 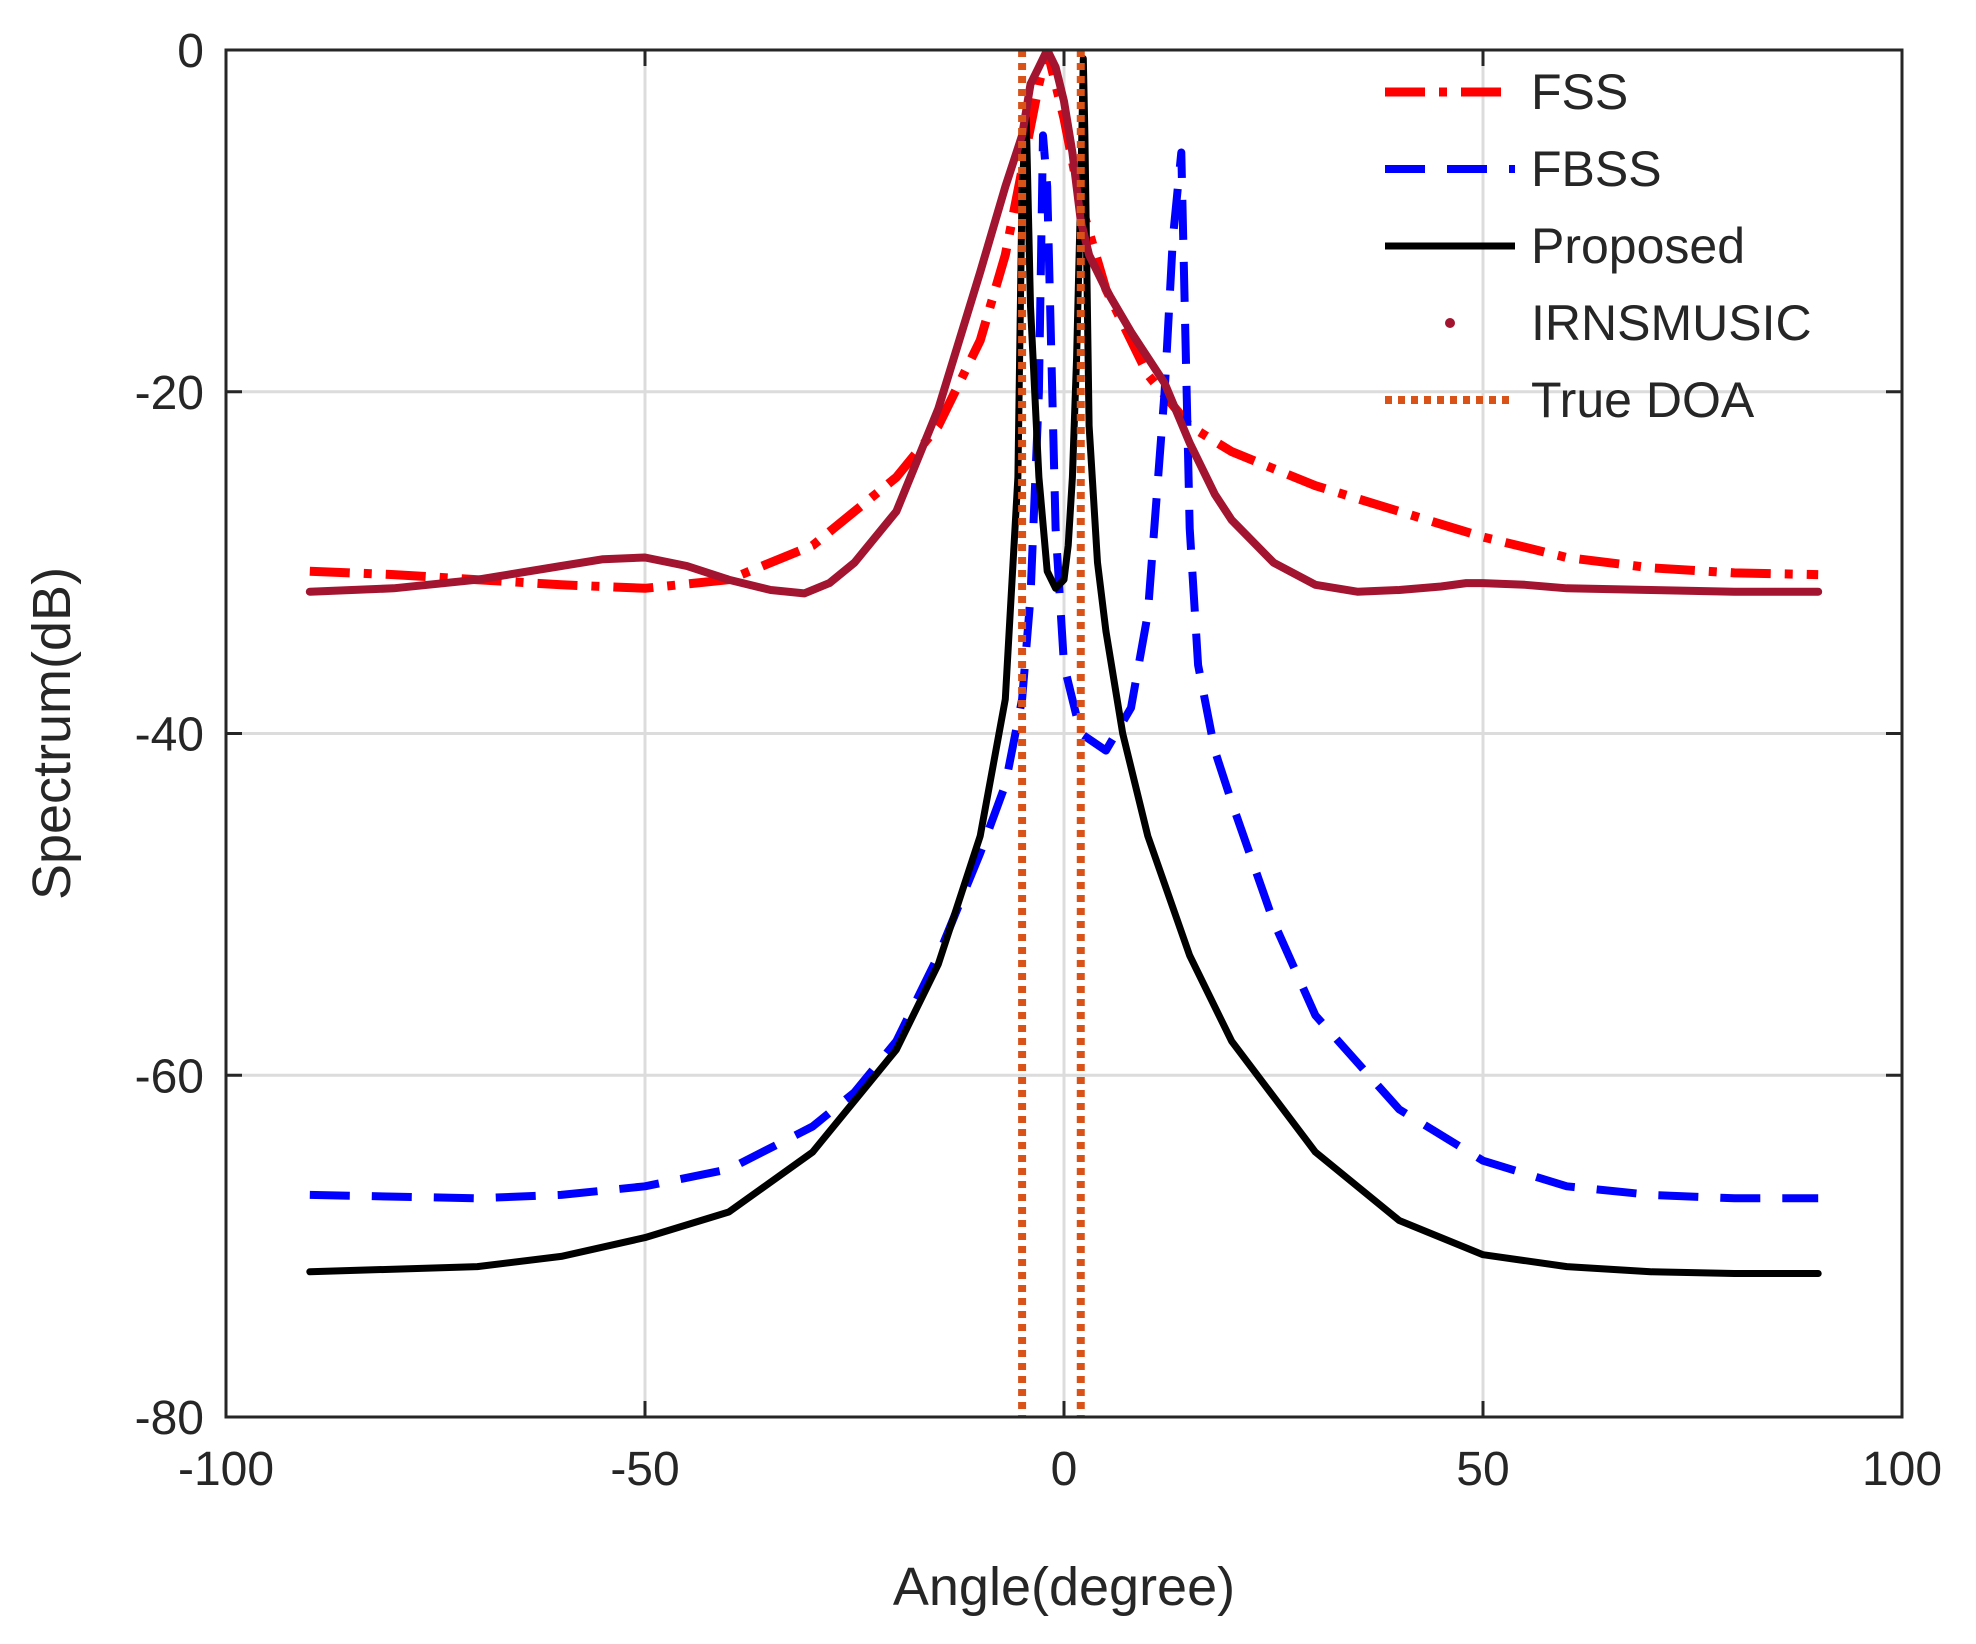 I want to click on legend-entry-true-doa: True DOA, so click(x=1570, y=400).